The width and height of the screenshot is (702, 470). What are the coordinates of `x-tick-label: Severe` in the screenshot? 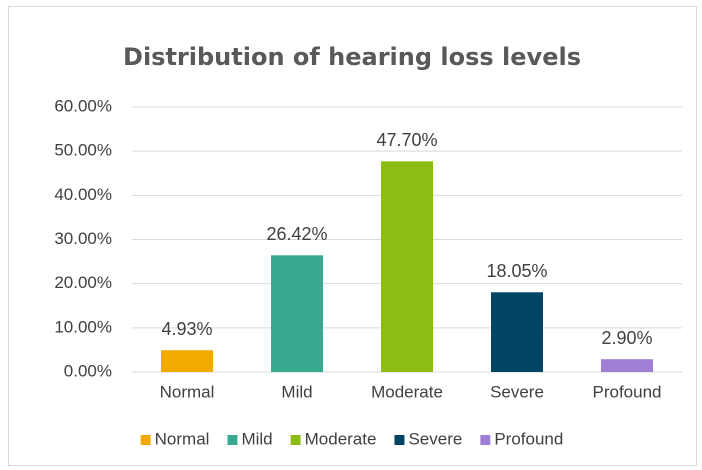 It's located at (517, 391).